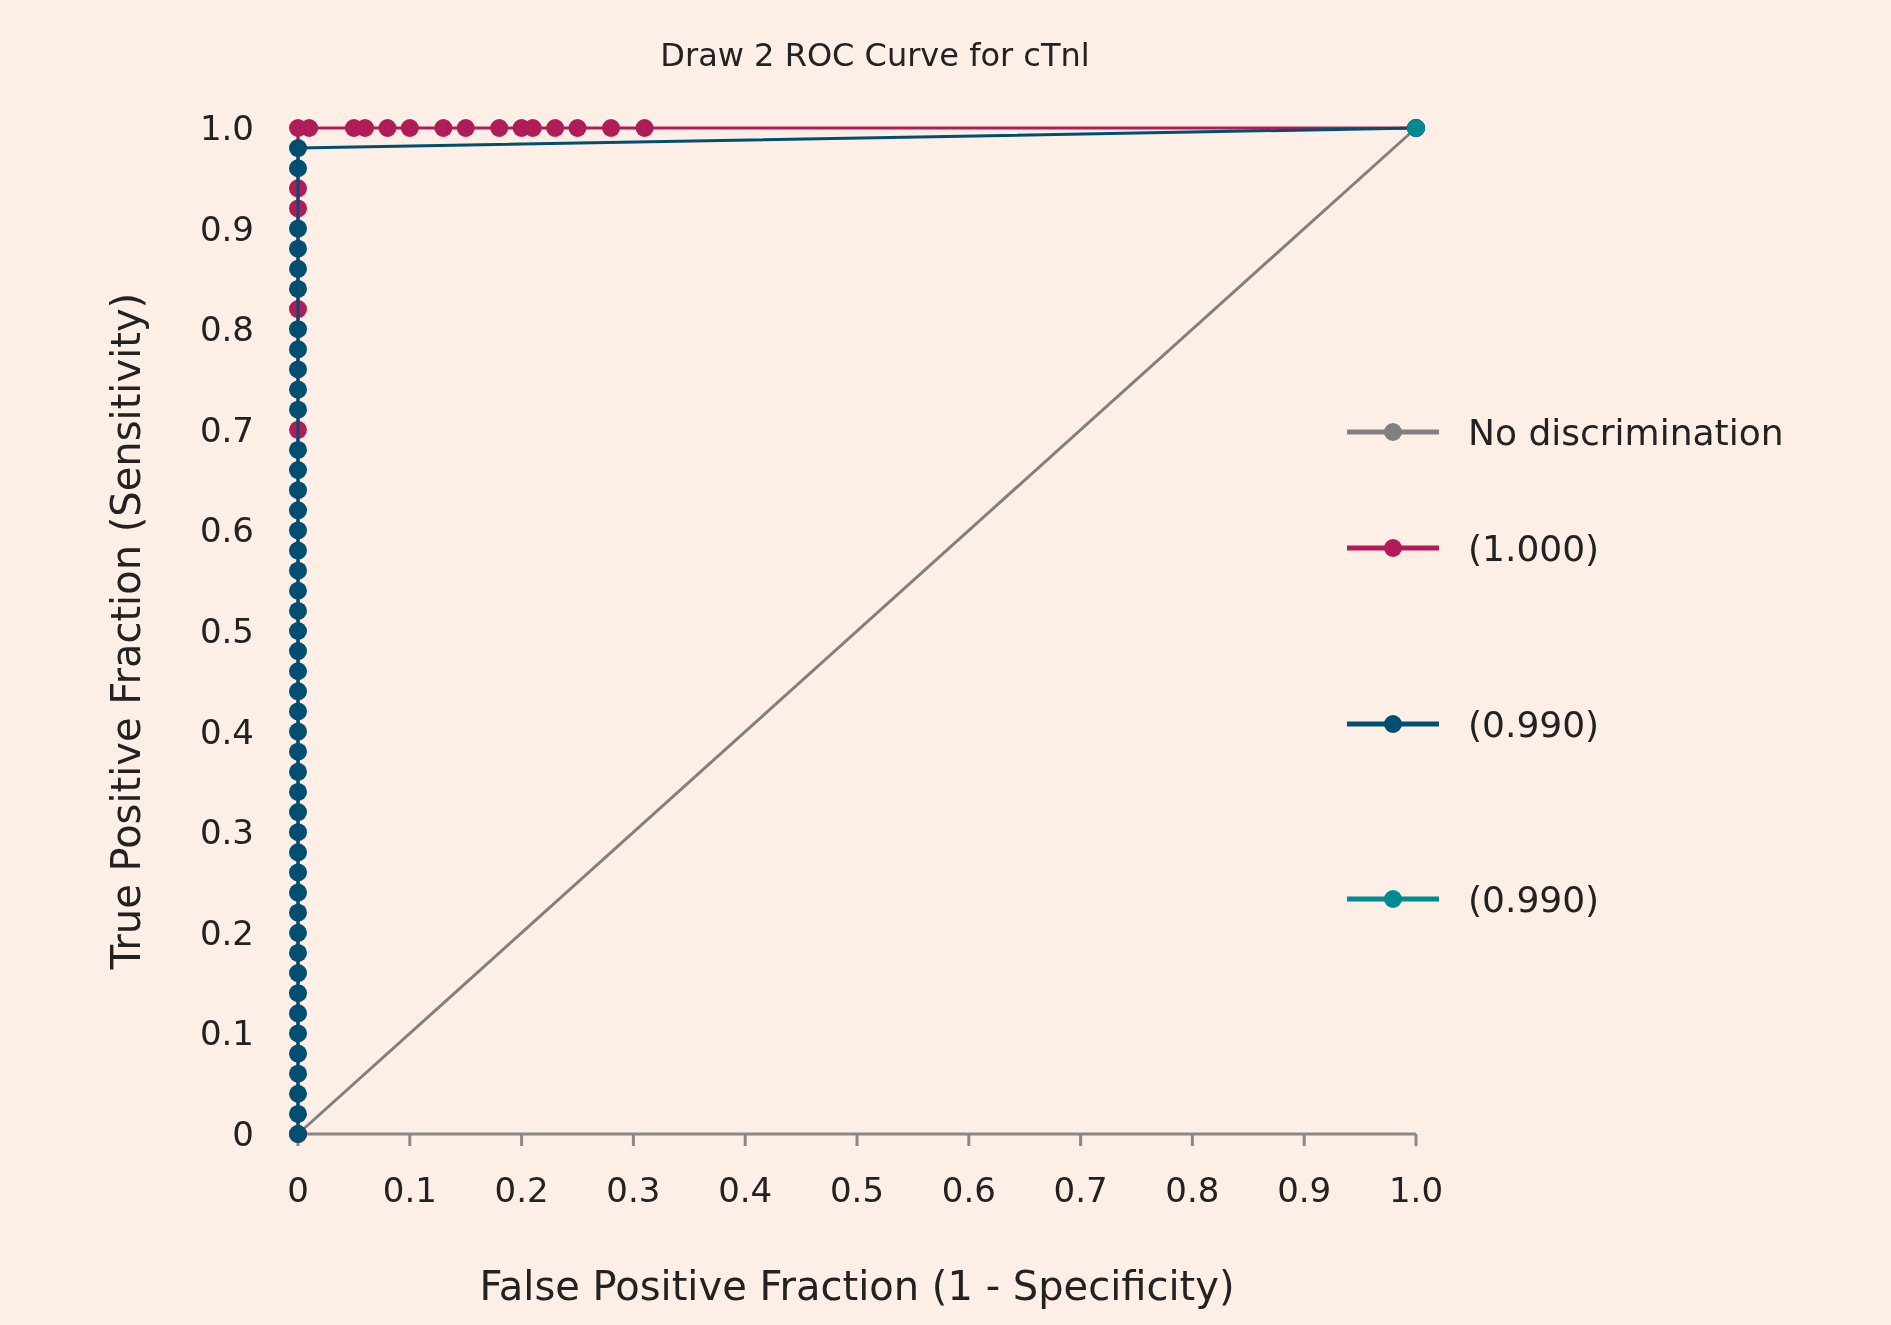  What do you see at coordinates (745, 1190) in the screenshot?
I see `x-tick-label: 0.4` at bounding box center [745, 1190].